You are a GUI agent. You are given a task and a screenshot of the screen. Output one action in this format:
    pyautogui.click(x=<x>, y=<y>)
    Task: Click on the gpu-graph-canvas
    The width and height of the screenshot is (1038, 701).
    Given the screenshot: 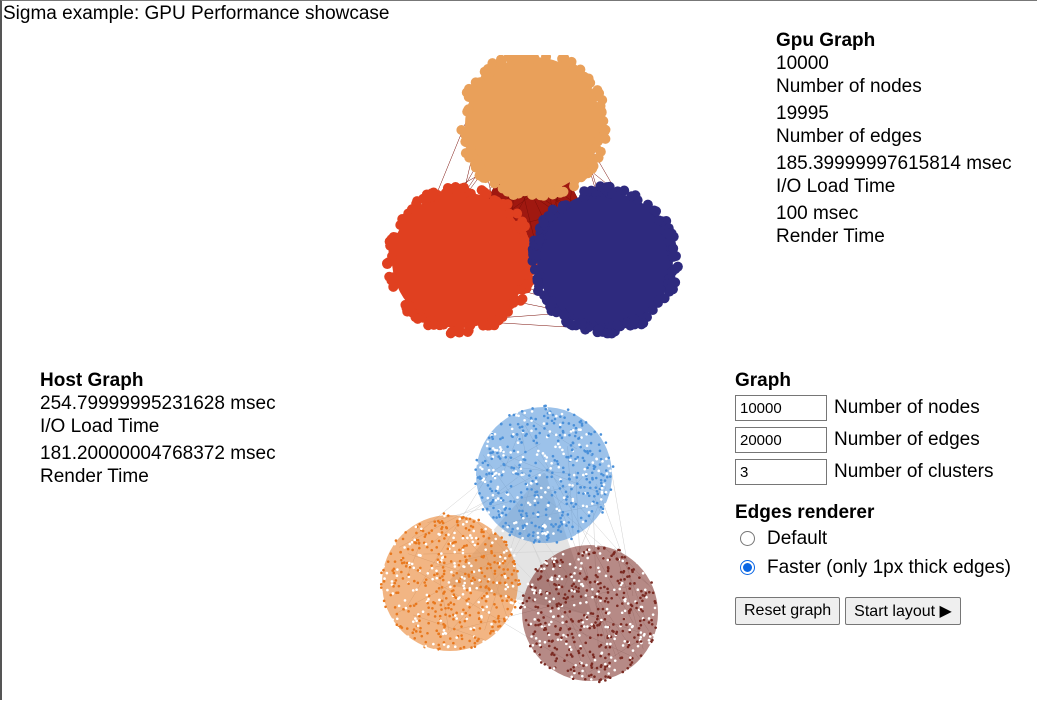 What is the action you would take?
    pyautogui.click(x=525, y=202)
    